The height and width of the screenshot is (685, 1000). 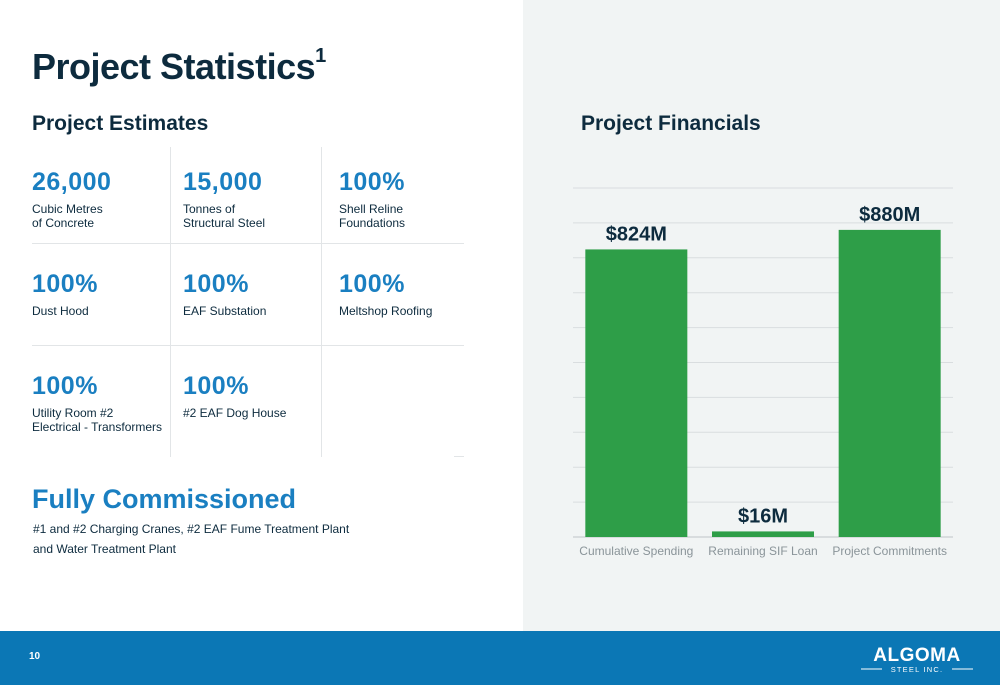 What do you see at coordinates (235, 413) in the screenshot?
I see `stat-label: #2 EAF Dog House` at bounding box center [235, 413].